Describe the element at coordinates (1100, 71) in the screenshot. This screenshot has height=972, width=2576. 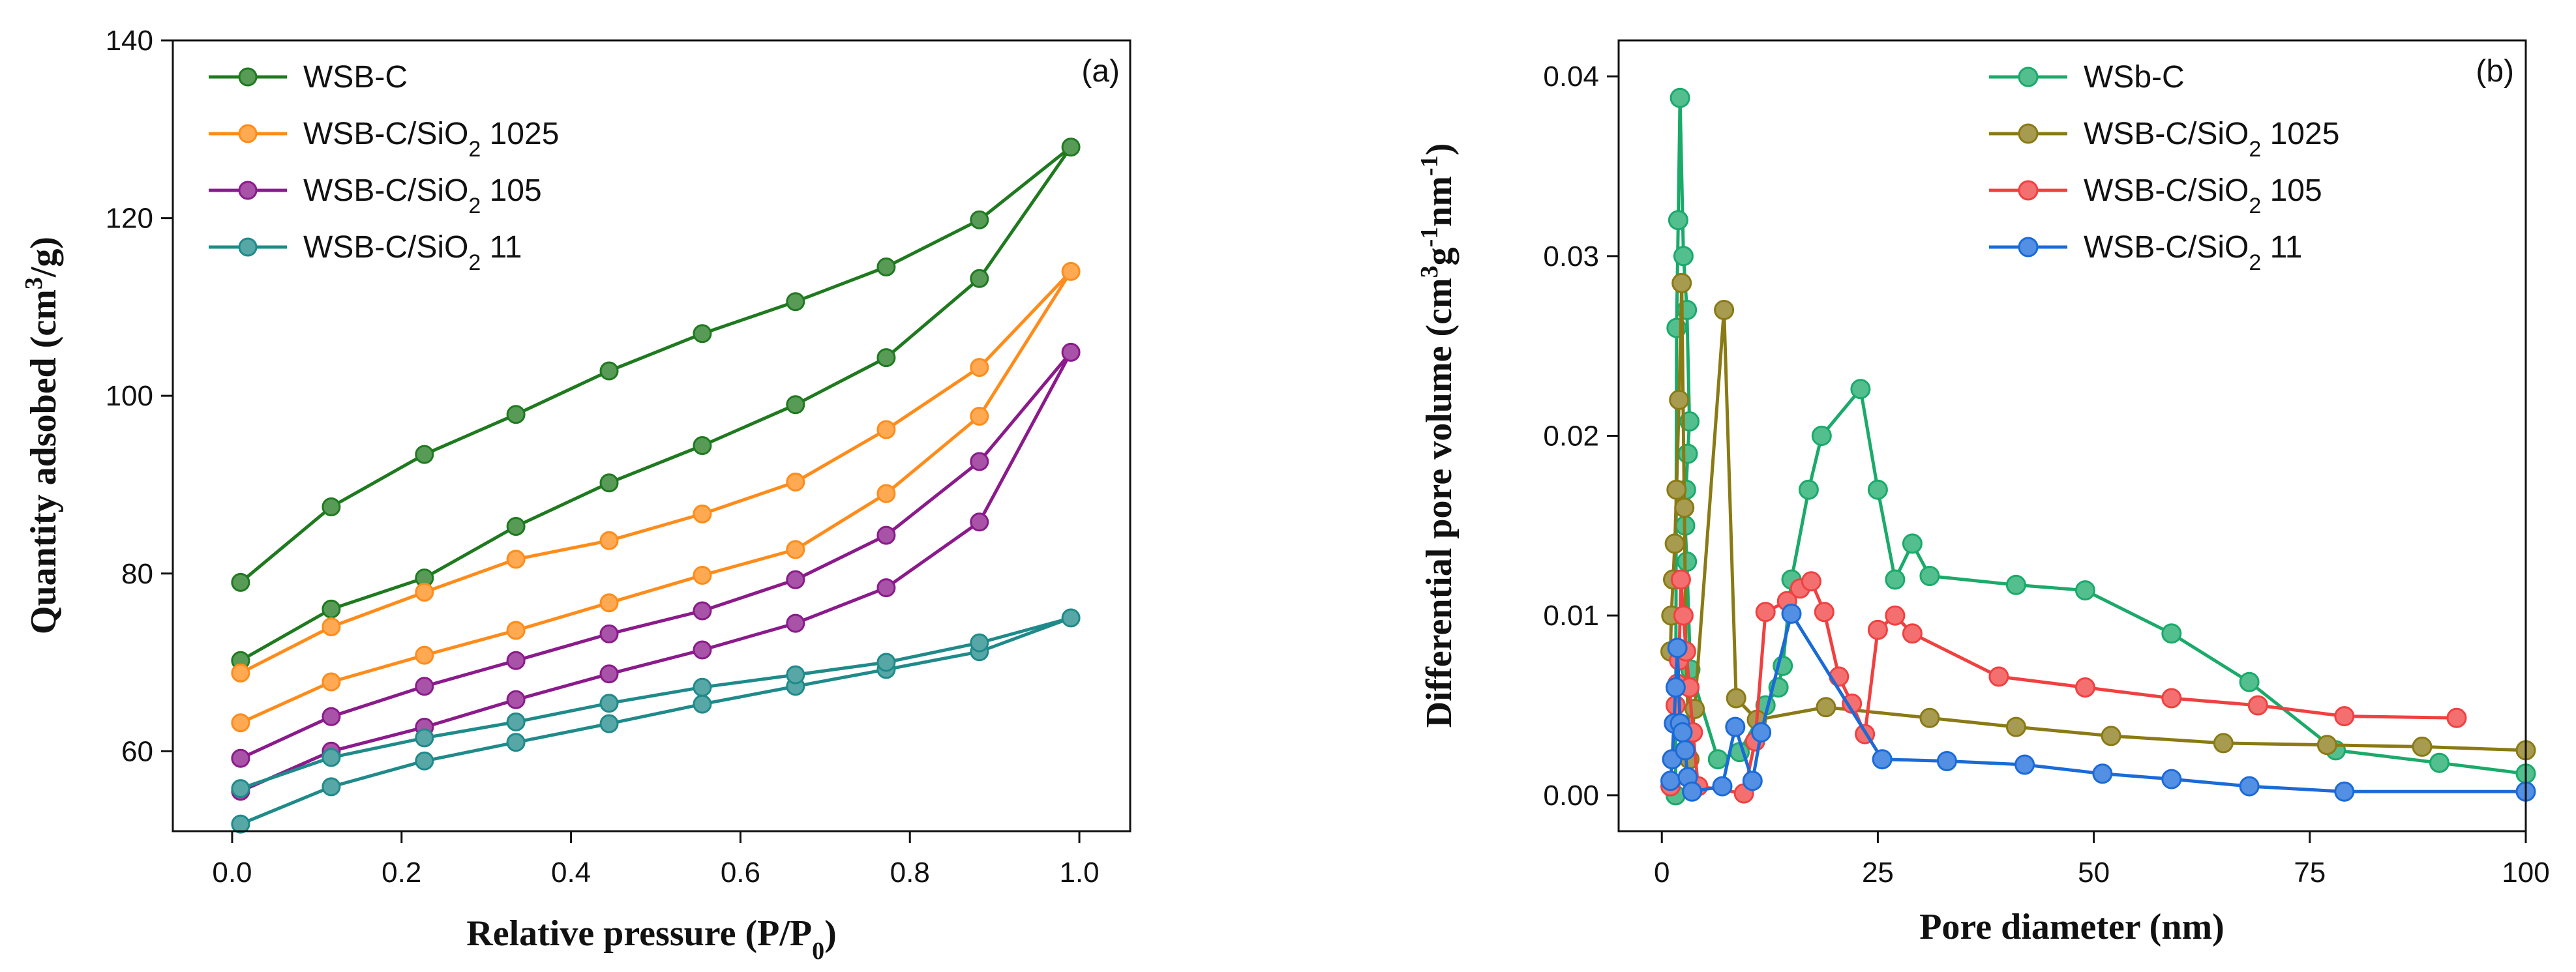
I see `panel-a-label: (a)` at that location.